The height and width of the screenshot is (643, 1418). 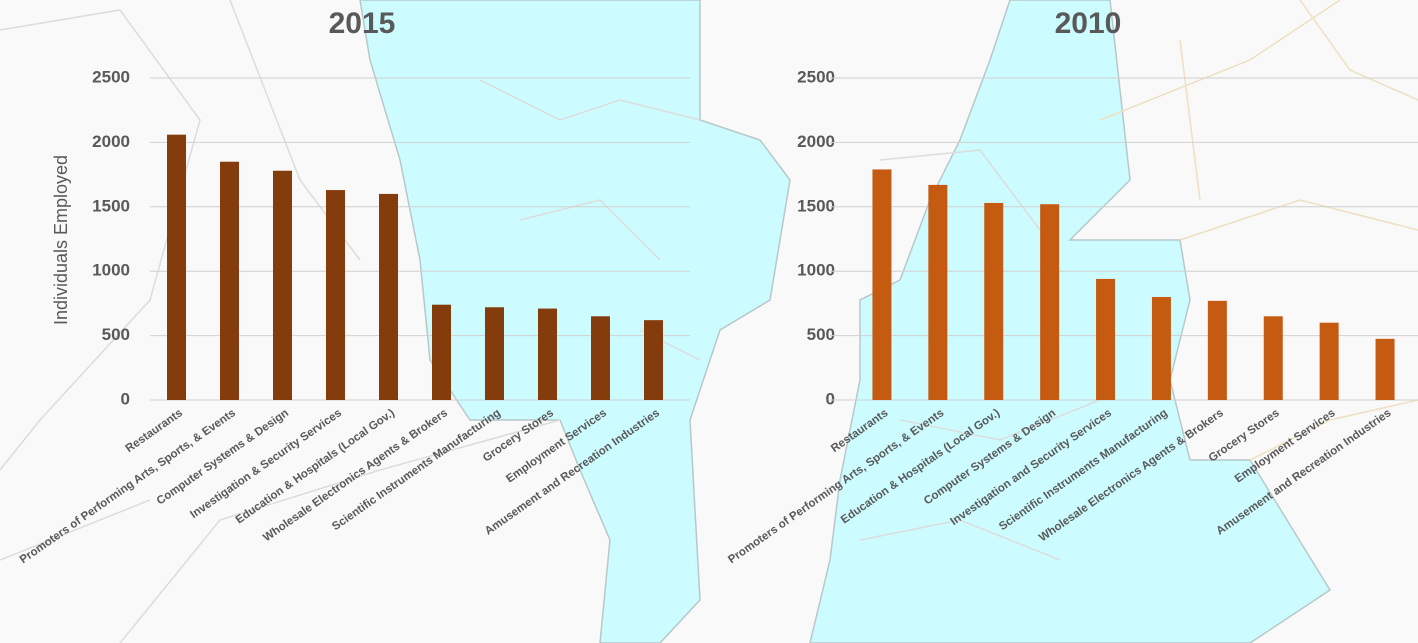 What do you see at coordinates (61, 240) in the screenshot?
I see `y-axis-label: Individuals Employed` at bounding box center [61, 240].